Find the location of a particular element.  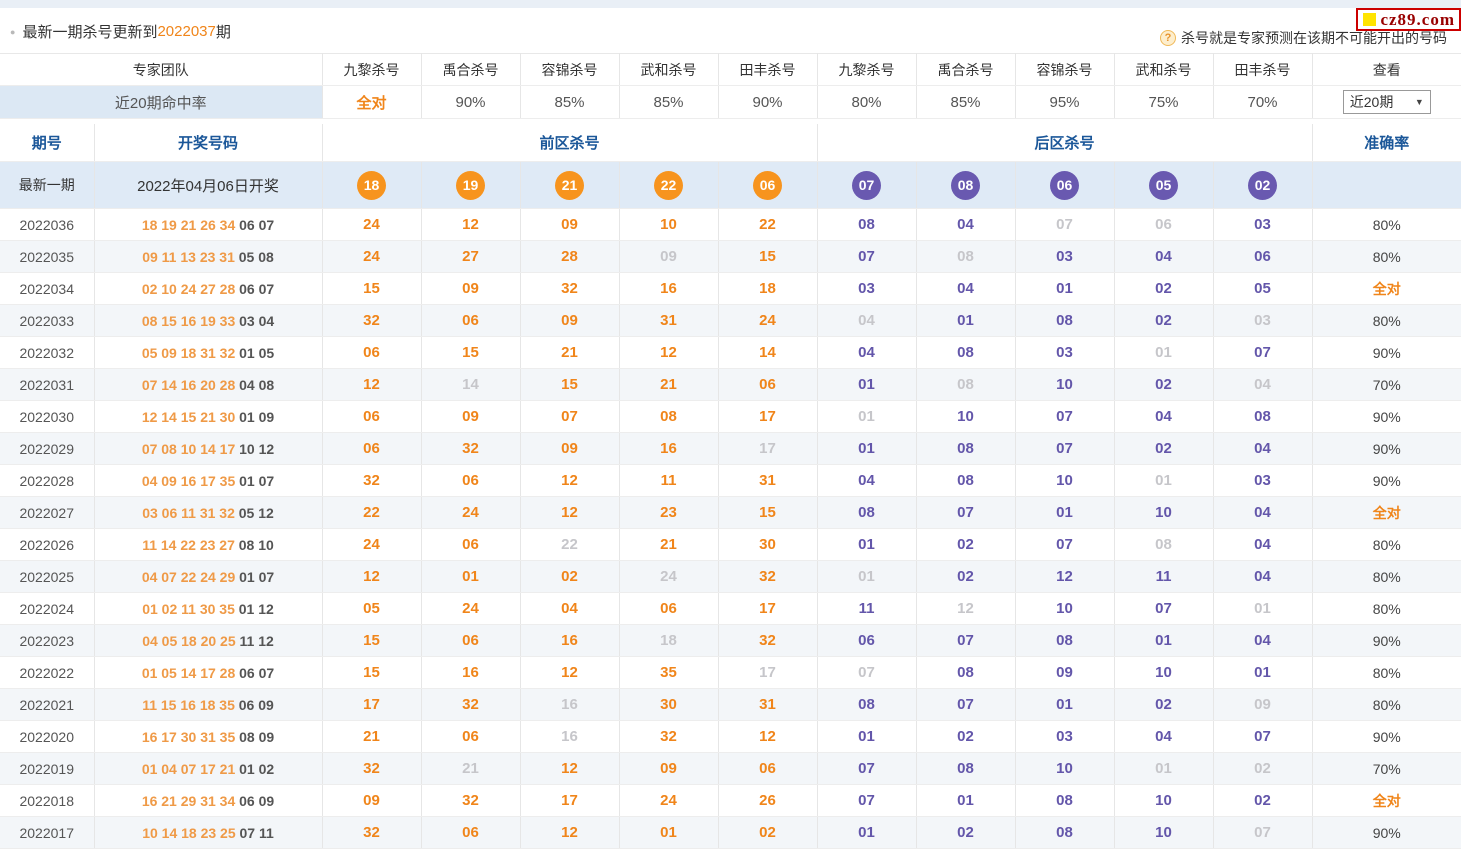

draw-numbers-cell: 09 11 13 23 31 05 08 is located at coordinates (208, 256).